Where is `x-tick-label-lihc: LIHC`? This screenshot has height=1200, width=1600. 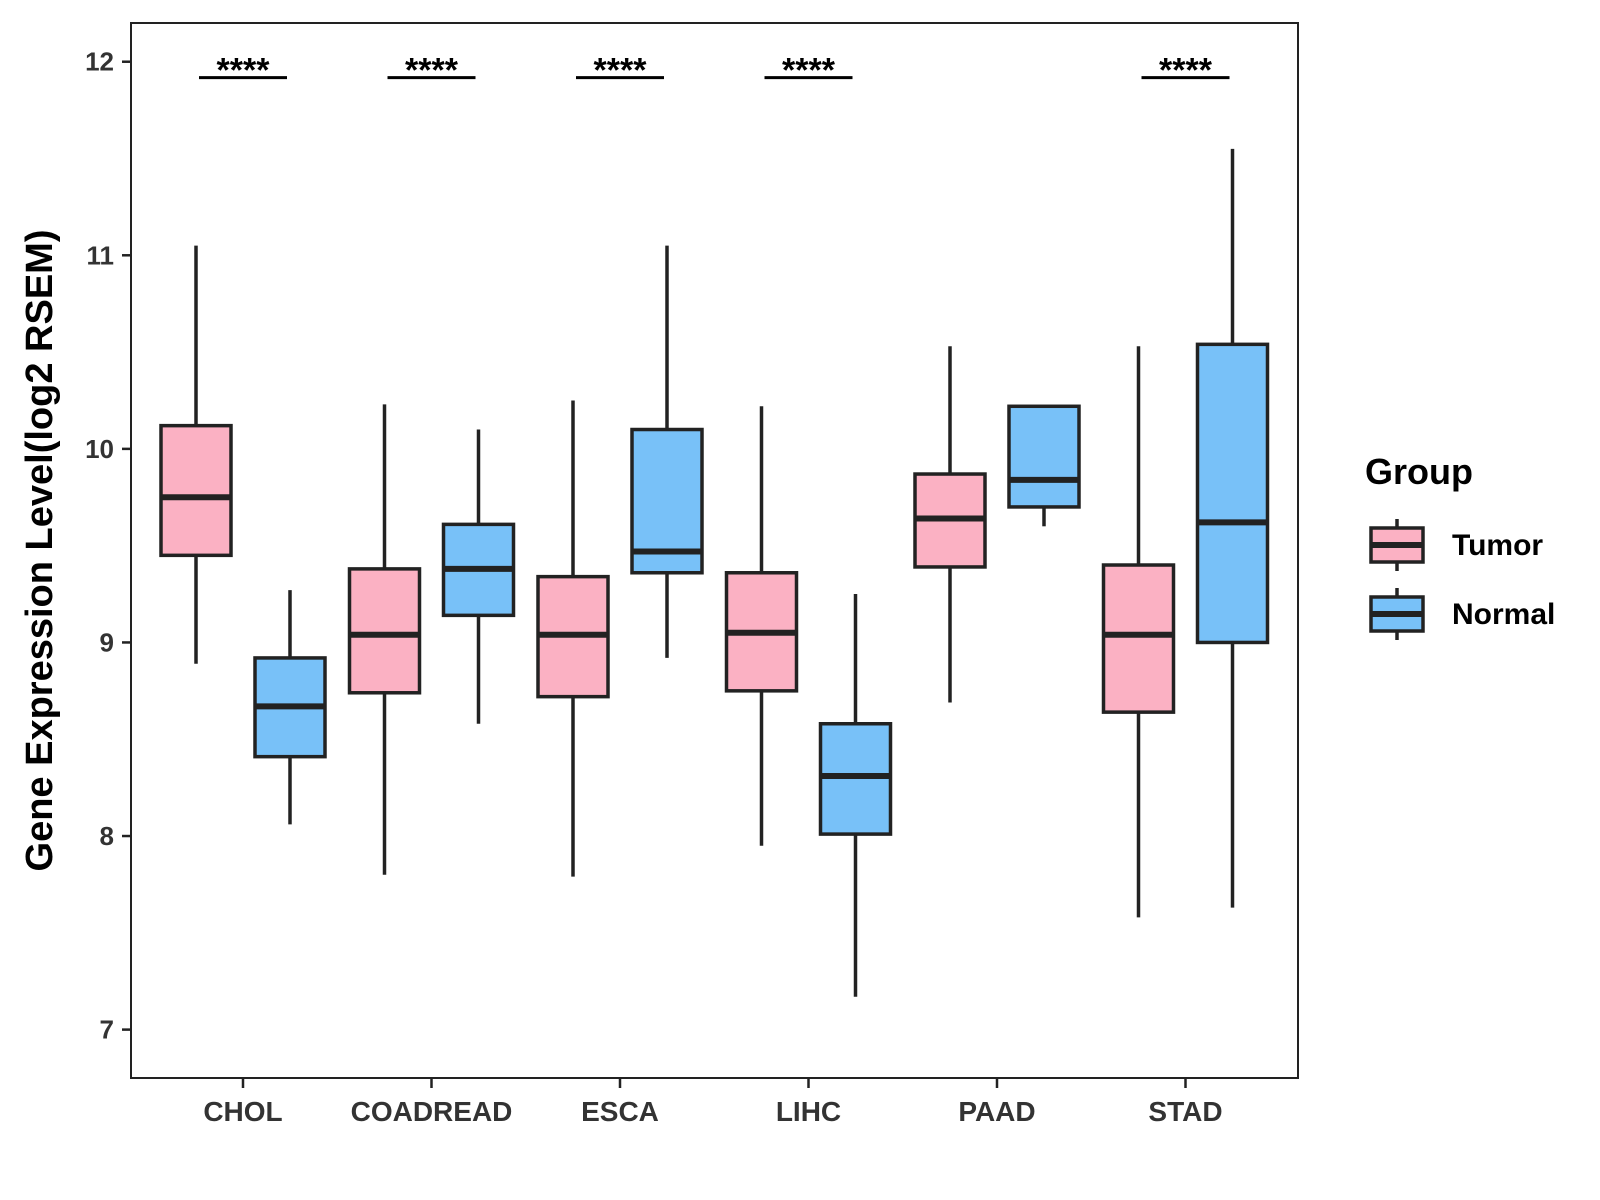 x-tick-label-lihc: LIHC is located at coordinates (808, 1111).